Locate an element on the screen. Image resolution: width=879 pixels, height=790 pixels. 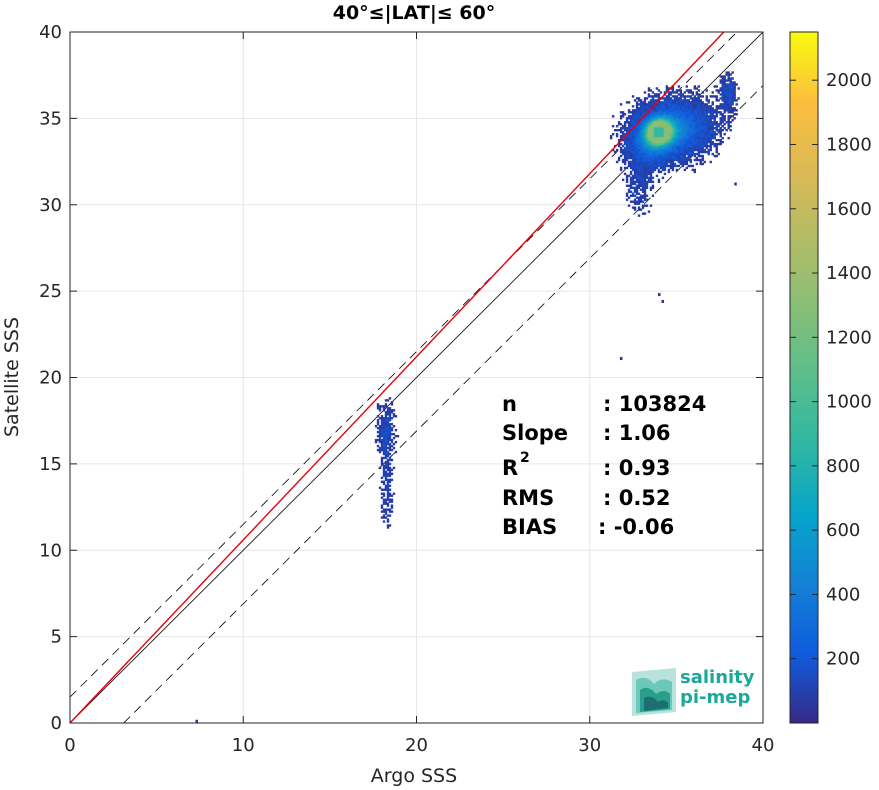
y-tick-label: 40 is located at coordinates (50, 32).